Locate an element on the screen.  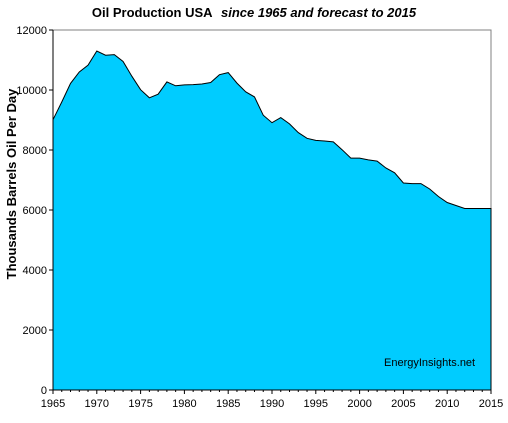
y-axis-label: Thousands Barrels Oil Per Day is located at coordinates (11, 184).